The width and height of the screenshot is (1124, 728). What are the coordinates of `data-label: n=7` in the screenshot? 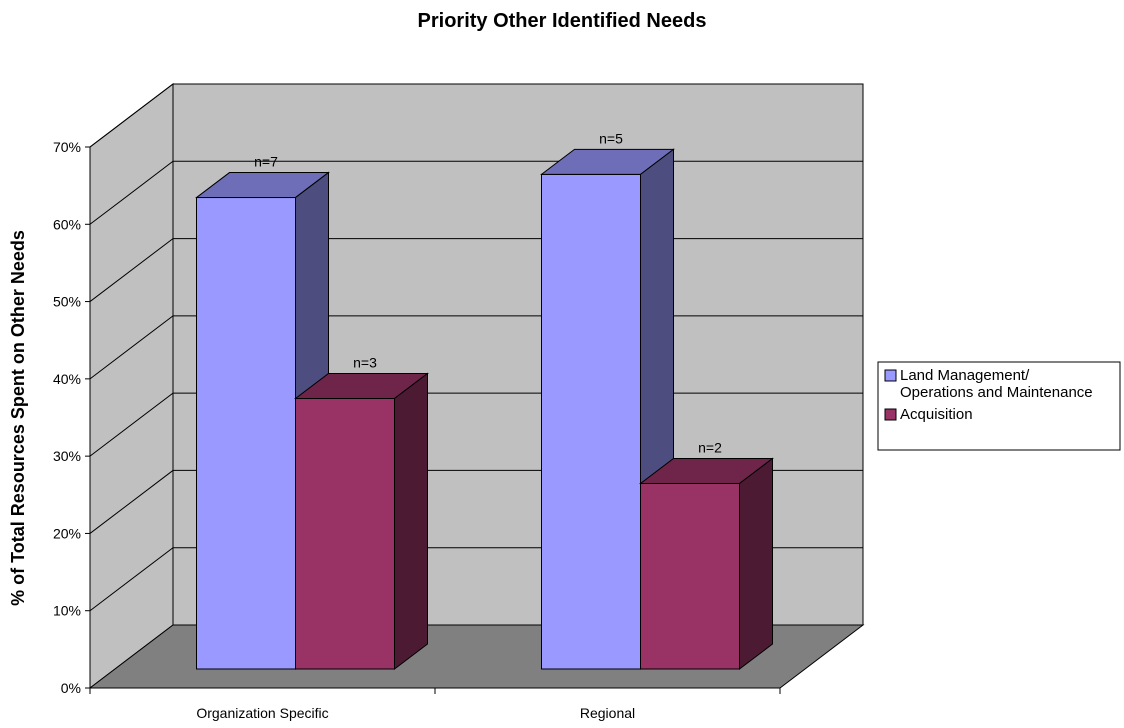 It's located at (266, 162).